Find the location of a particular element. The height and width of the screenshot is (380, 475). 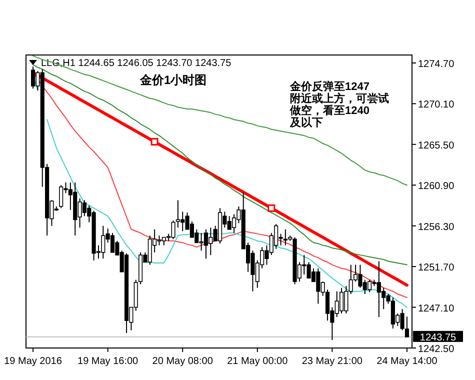

x-tick-label: 19 May 16:00 is located at coordinates (108, 361).